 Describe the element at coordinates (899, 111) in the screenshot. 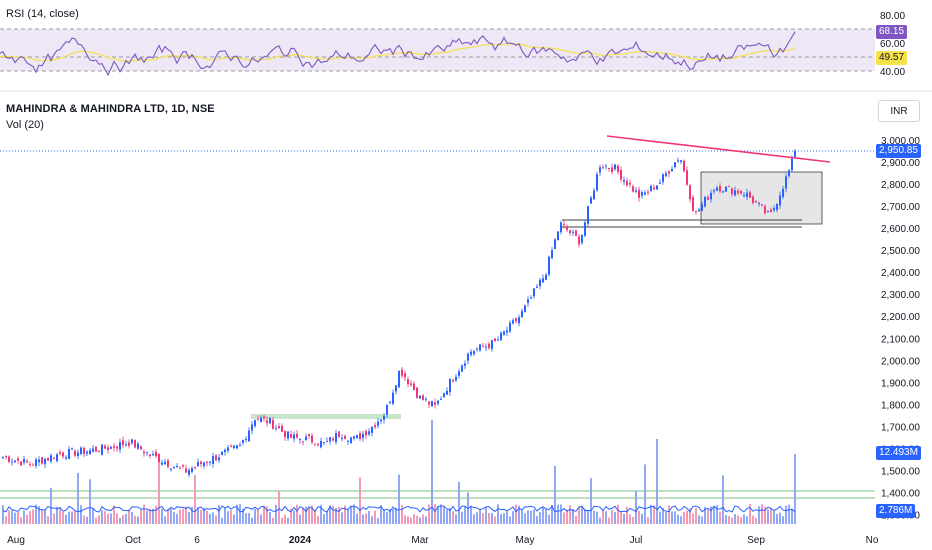

I see `currency-button: INR` at that location.